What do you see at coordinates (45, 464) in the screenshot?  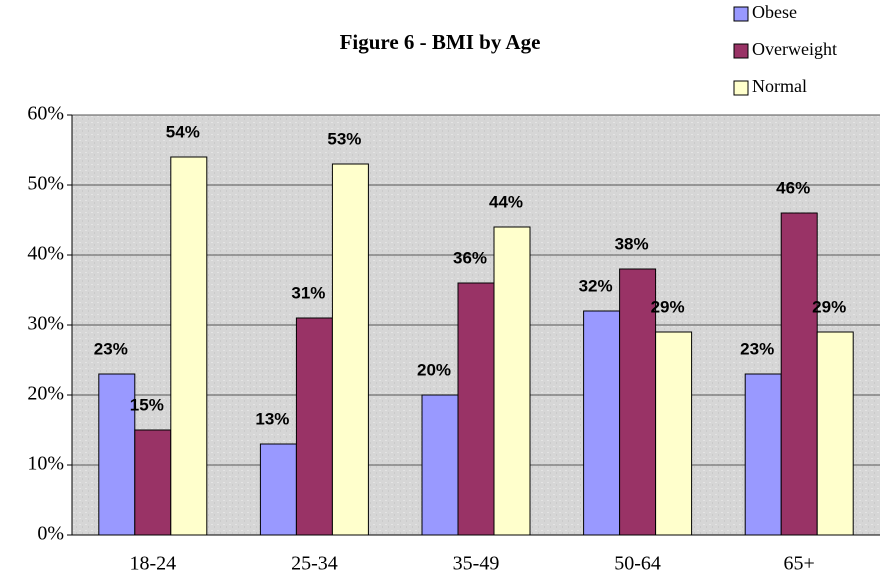 I see `y-tick-label: 10%` at bounding box center [45, 464].